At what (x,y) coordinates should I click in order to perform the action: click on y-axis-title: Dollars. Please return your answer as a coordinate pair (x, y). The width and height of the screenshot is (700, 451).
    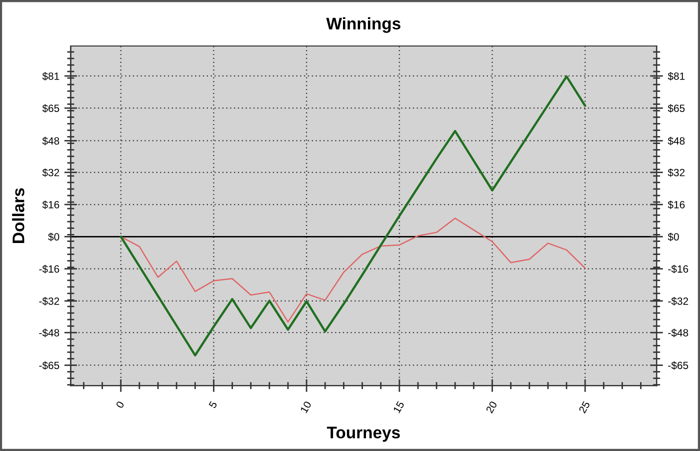
    Looking at the image, I should click on (18, 215).